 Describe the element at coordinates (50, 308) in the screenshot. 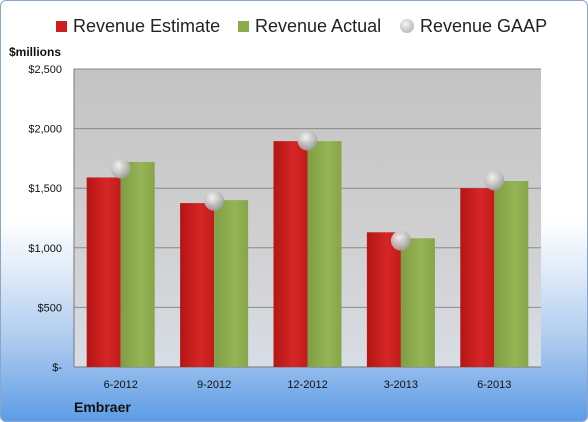

I see `y-tick-label: $500` at that location.